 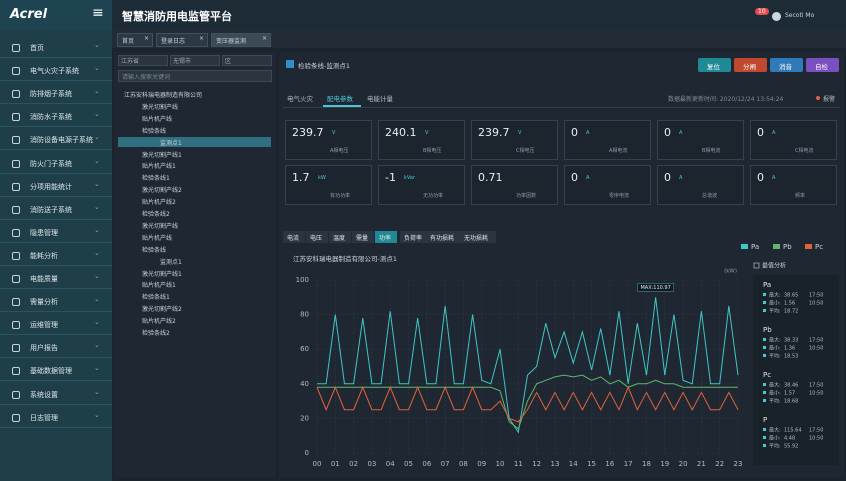 I want to click on metric-value: 0, so click(x=760, y=177).